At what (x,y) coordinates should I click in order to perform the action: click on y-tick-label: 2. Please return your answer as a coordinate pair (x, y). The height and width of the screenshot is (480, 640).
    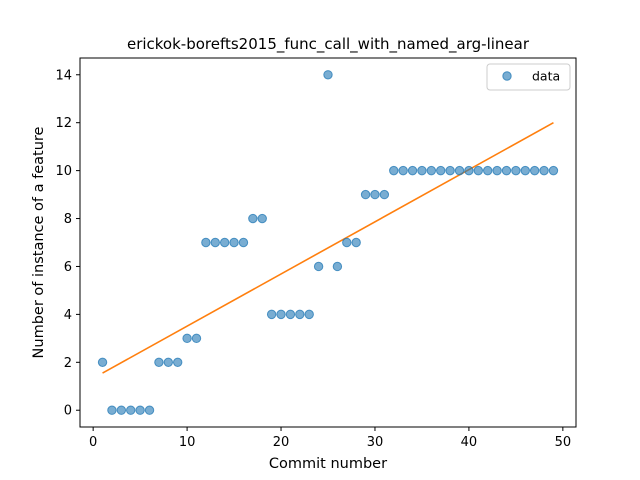
    Looking at the image, I should click on (68, 363).